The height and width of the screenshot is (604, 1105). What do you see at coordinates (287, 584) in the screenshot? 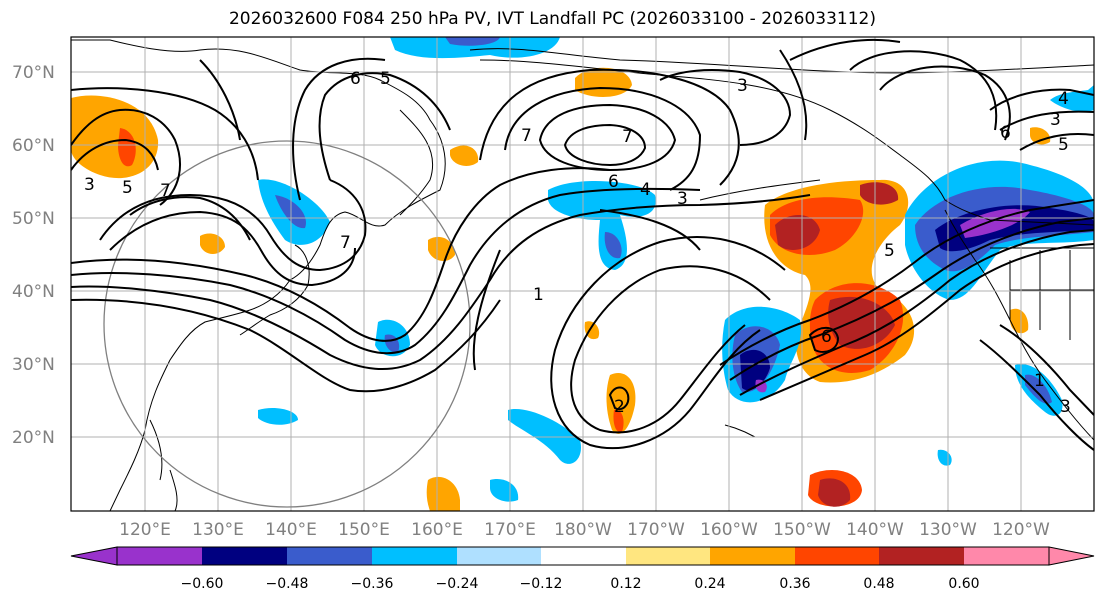
I see `colorbar-tick: −0.48` at bounding box center [287, 584].